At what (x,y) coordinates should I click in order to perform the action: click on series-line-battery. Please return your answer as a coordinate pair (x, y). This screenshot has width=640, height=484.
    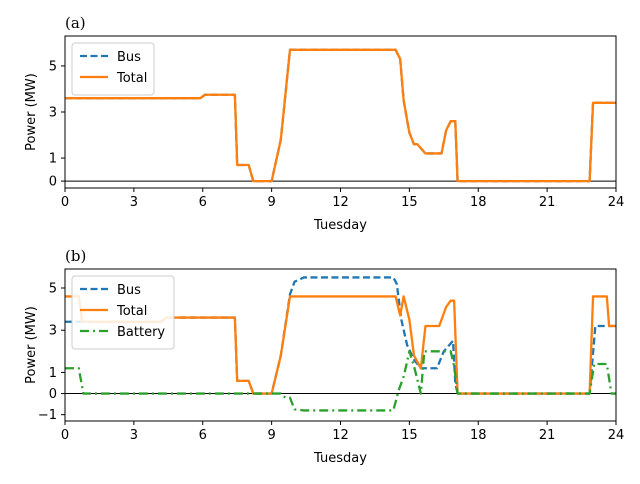
    Looking at the image, I should click on (340, 381).